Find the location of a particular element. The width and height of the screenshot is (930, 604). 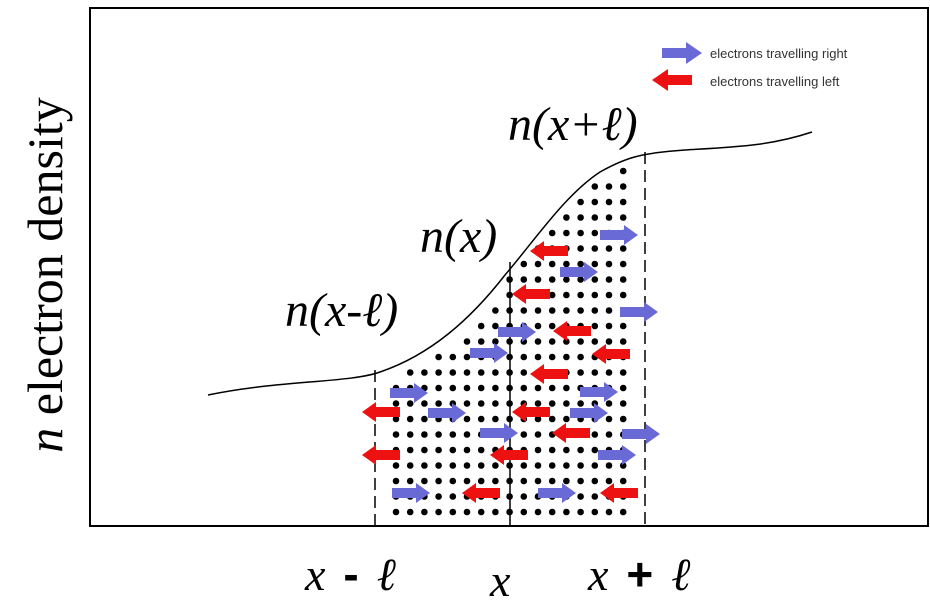

curve-label-n-x: n(x) is located at coordinates (458, 236).